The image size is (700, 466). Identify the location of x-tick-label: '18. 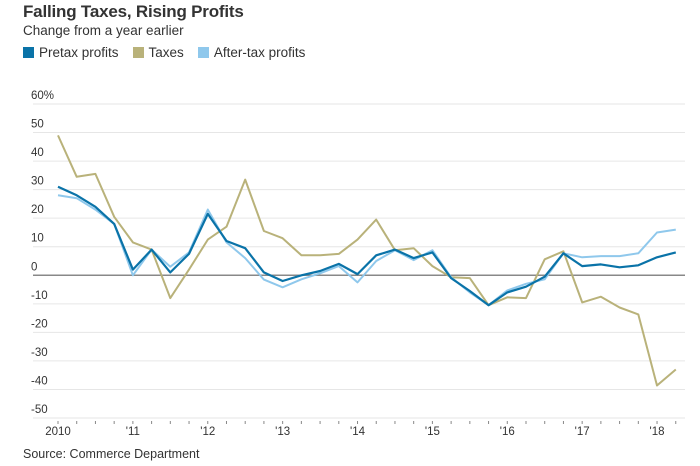
(657, 432).